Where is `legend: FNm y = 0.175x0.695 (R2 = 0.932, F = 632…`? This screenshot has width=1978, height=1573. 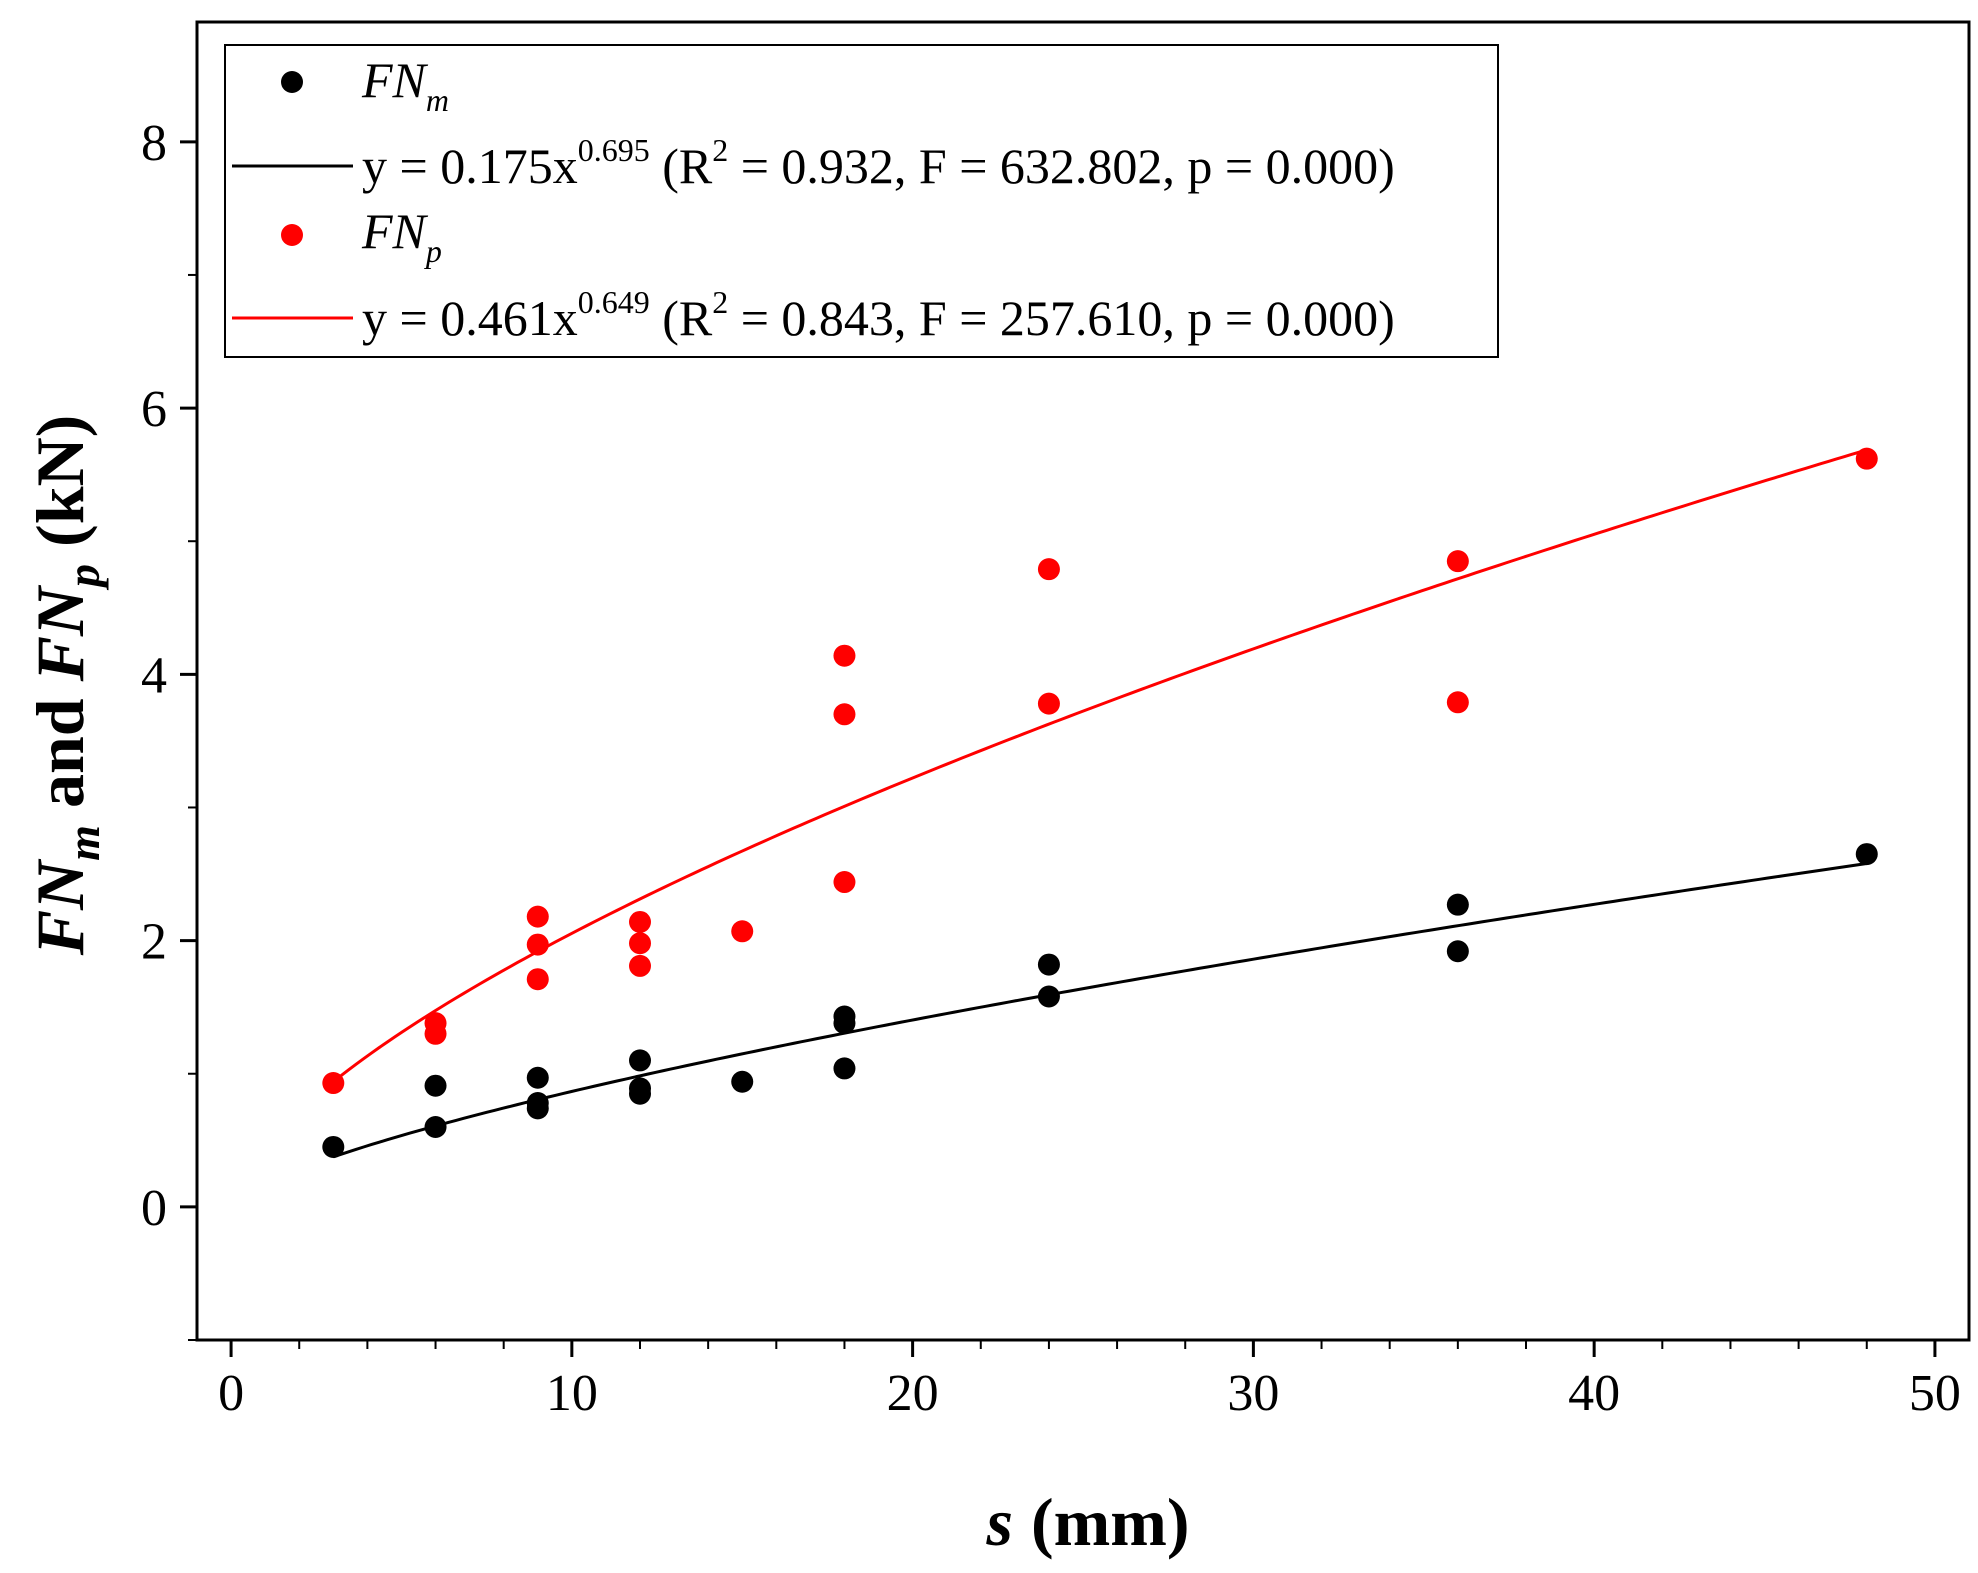
legend: FNm y = 0.175x0.695 (R2 = 0.932, F = 632… is located at coordinates (861, 201).